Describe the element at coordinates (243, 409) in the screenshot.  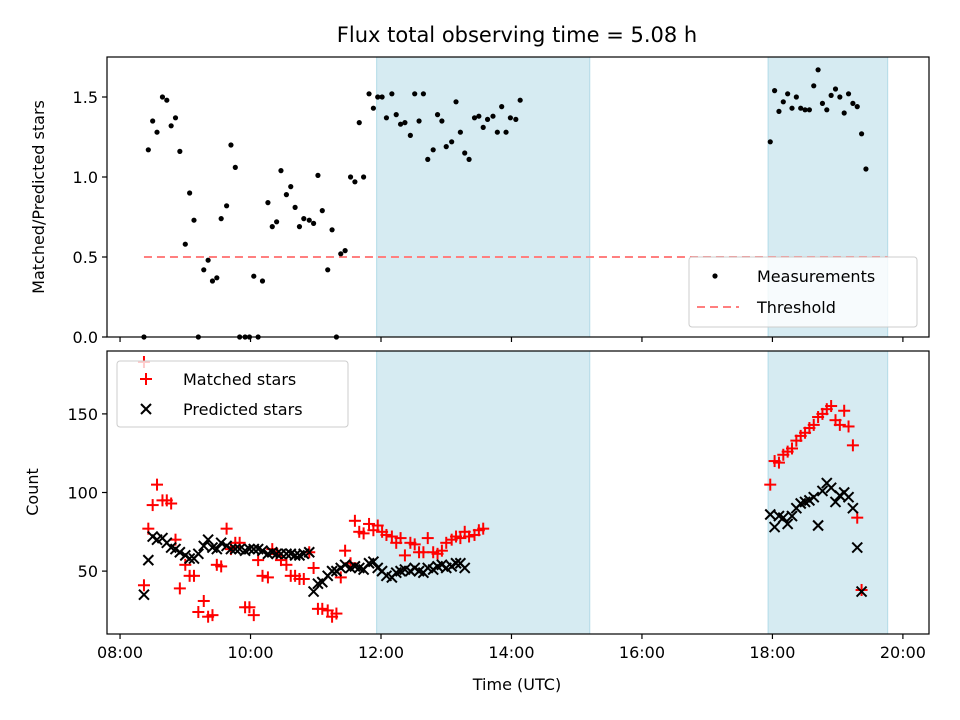
I see `legend-predicted: Predicted stars` at that location.